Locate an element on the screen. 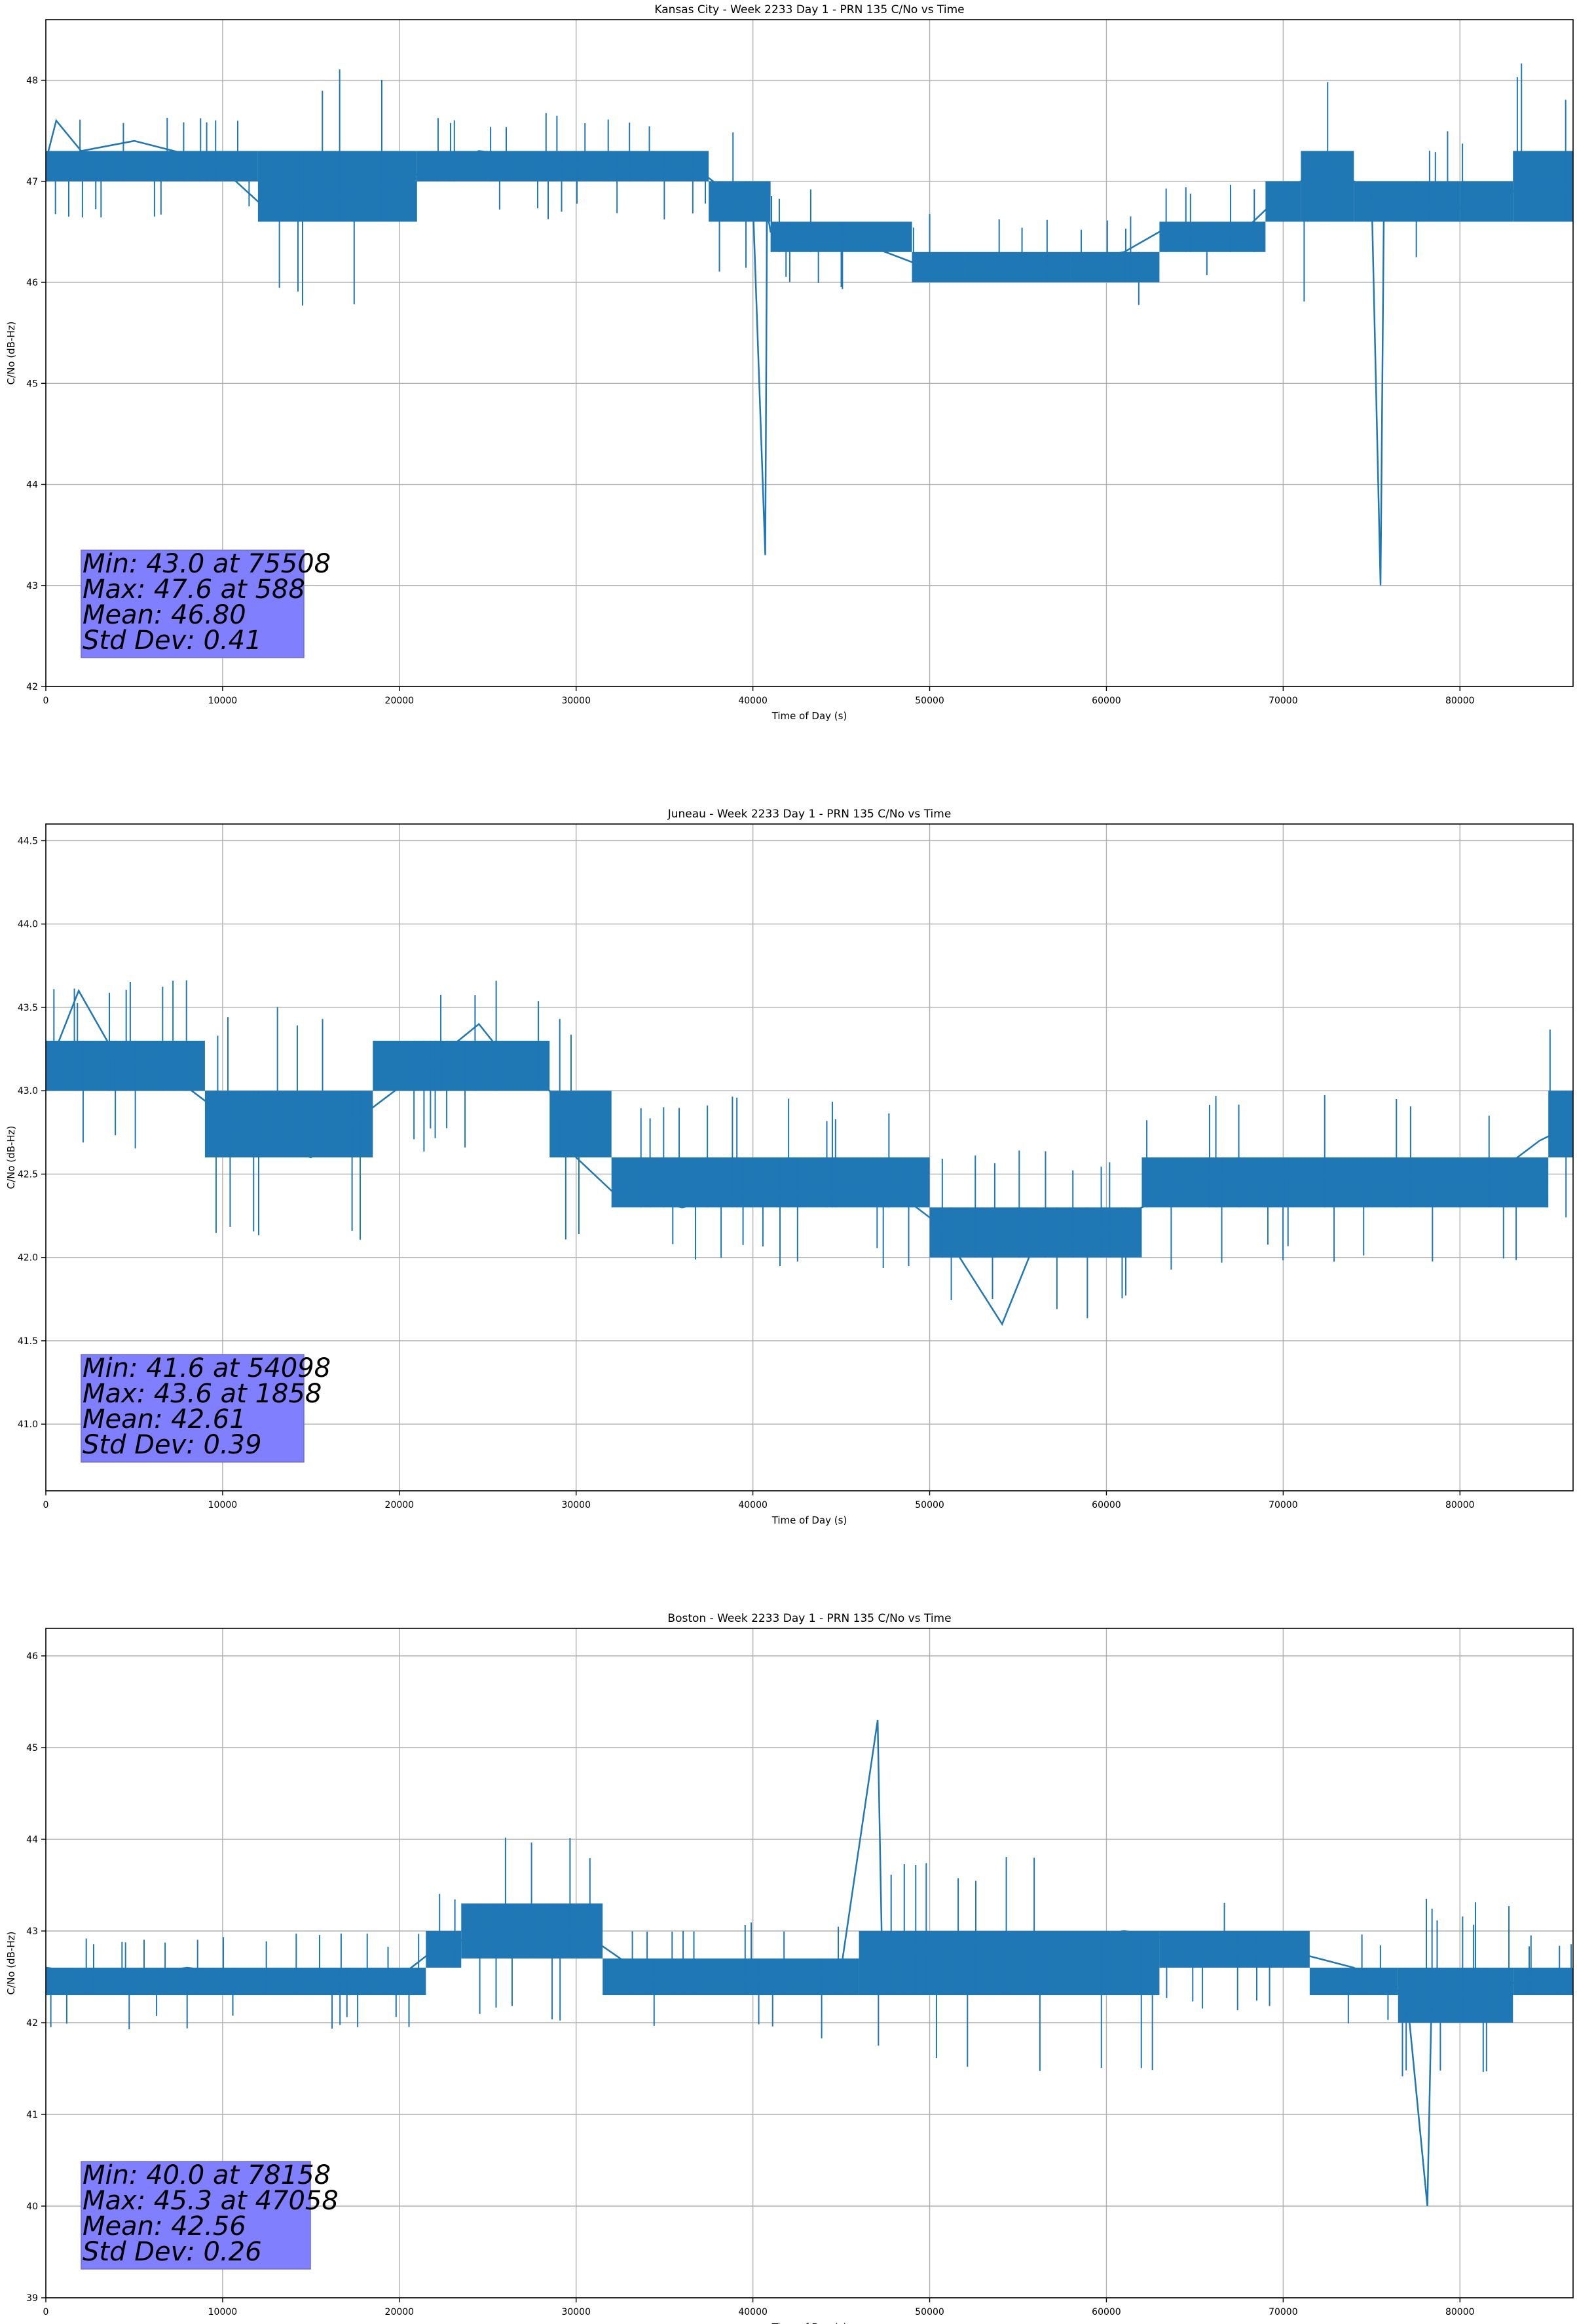 The image size is (1577, 2324). stats-line: Max: 45.3 at 47058 is located at coordinates (211, 2201).